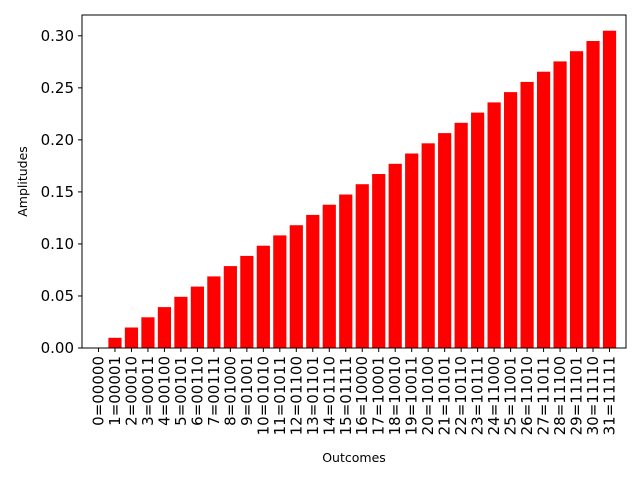  What do you see at coordinates (98, 391) in the screenshot?
I see `x-tick-label: 0=00000` at bounding box center [98, 391].